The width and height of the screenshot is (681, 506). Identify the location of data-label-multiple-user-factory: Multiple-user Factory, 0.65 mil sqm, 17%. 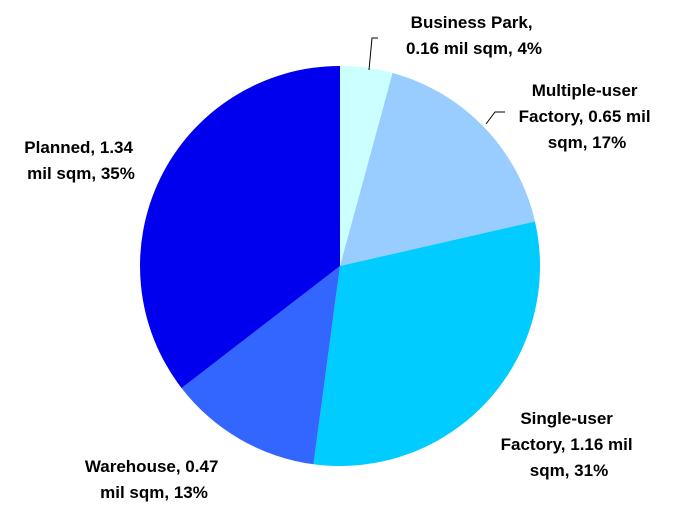
(587, 116).